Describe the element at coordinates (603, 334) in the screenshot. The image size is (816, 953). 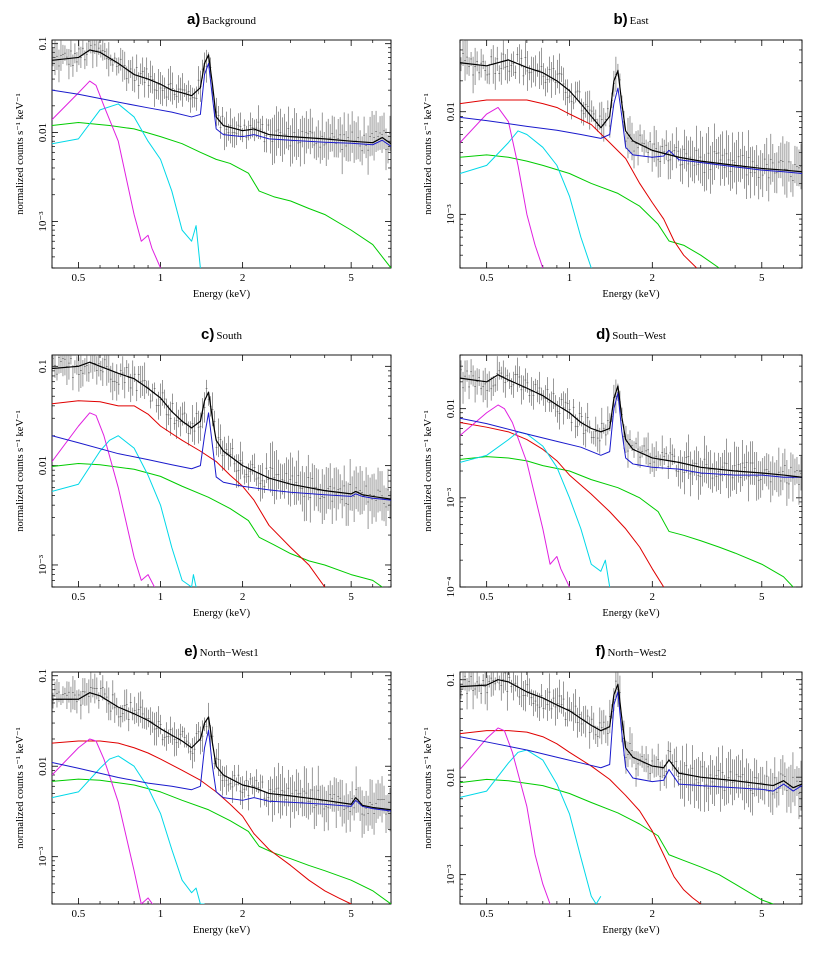
I see `panel-letter: d)` at that location.